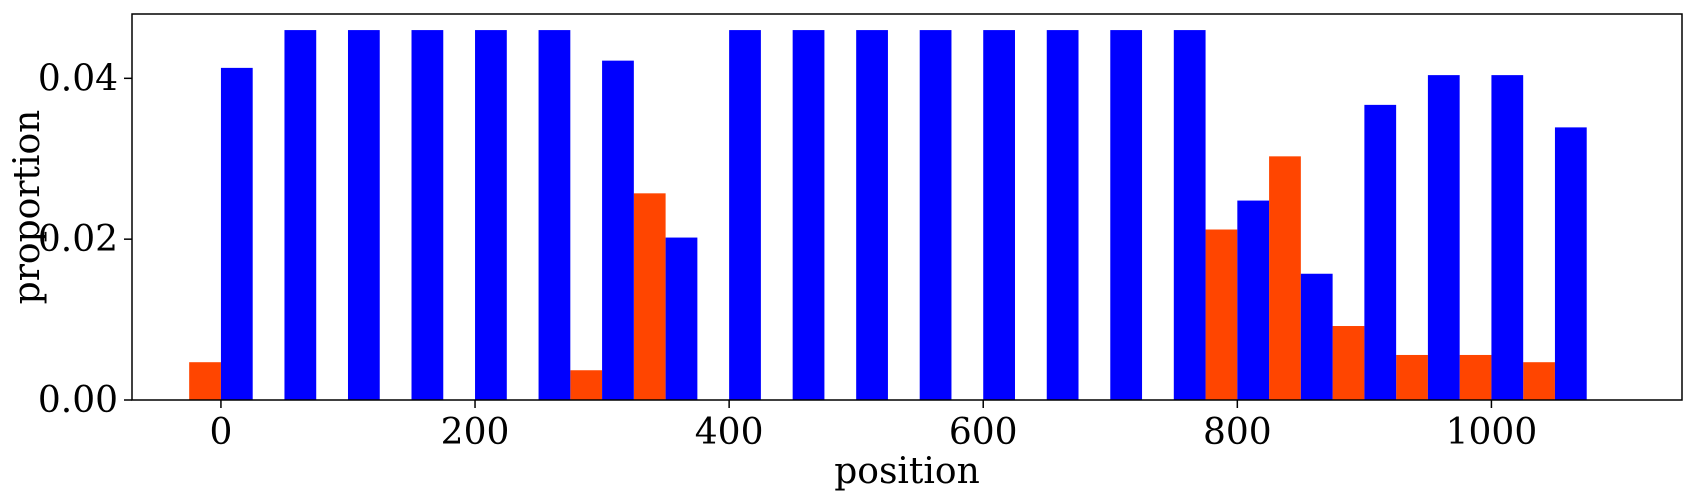 The image size is (1694, 497). What do you see at coordinates (1237, 432) in the screenshot?
I see `x-tick-label: 800` at bounding box center [1237, 432].